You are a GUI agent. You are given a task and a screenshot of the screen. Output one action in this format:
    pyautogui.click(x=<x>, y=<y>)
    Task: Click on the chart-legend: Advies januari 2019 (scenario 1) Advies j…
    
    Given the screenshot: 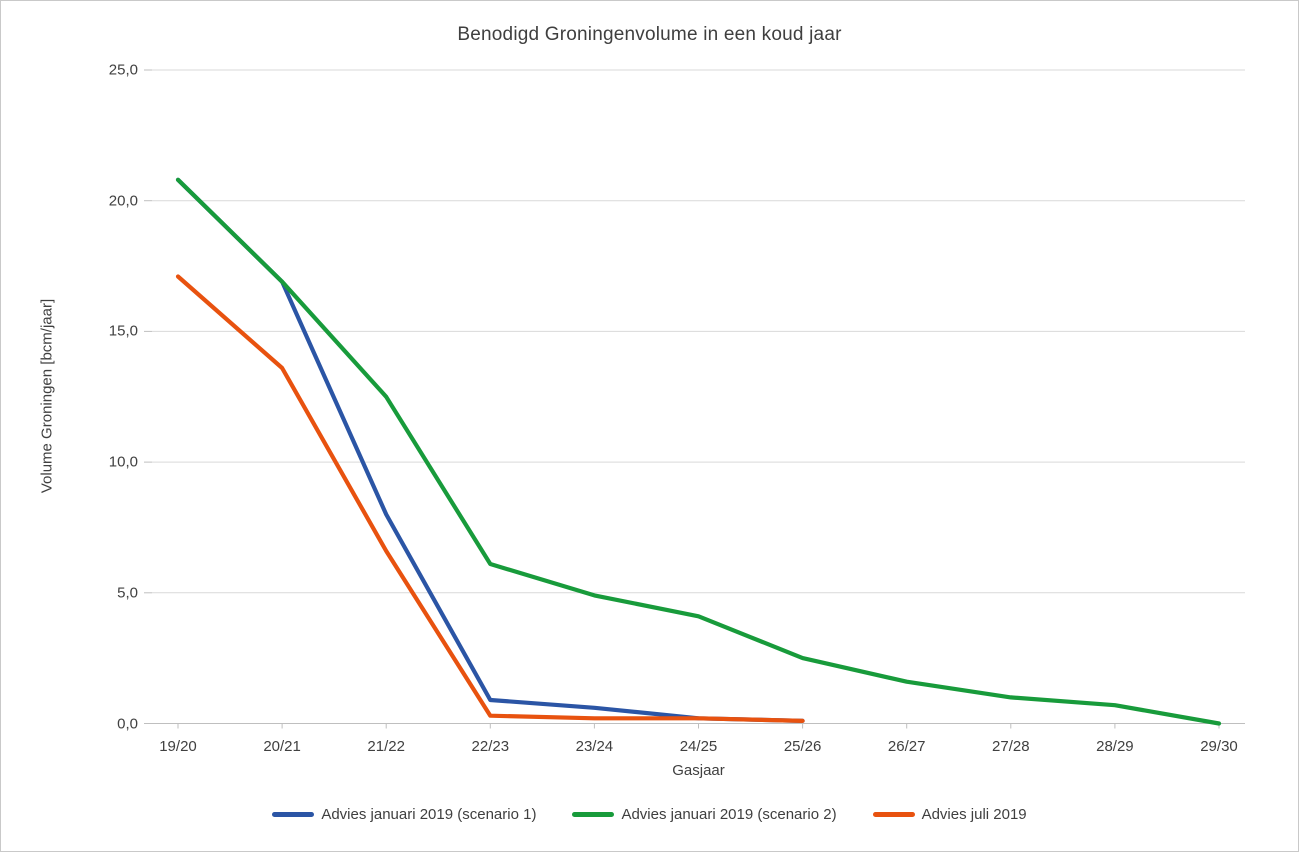 What is the action you would take?
    pyautogui.click(x=649, y=814)
    